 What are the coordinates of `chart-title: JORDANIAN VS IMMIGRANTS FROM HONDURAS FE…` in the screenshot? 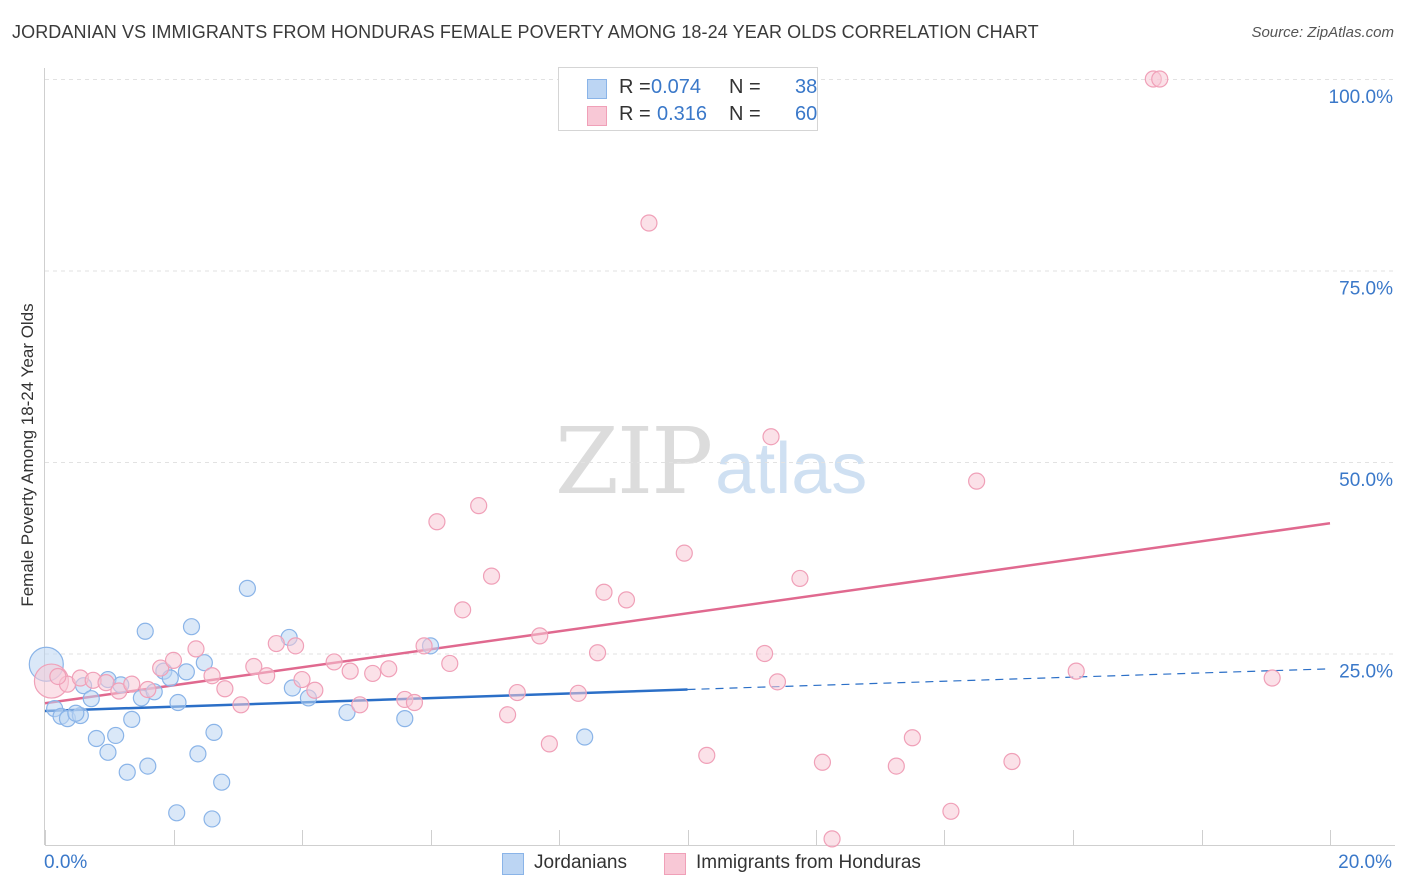 It's located at (525, 32).